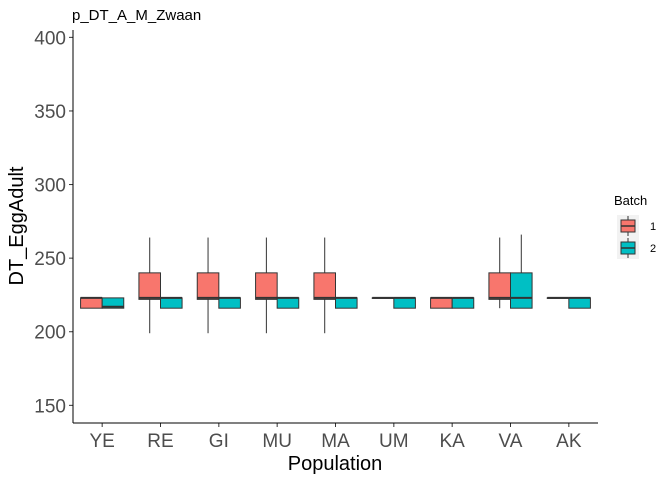  Describe the element at coordinates (452, 441) in the screenshot. I see `x-tick-label: KA` at that location.